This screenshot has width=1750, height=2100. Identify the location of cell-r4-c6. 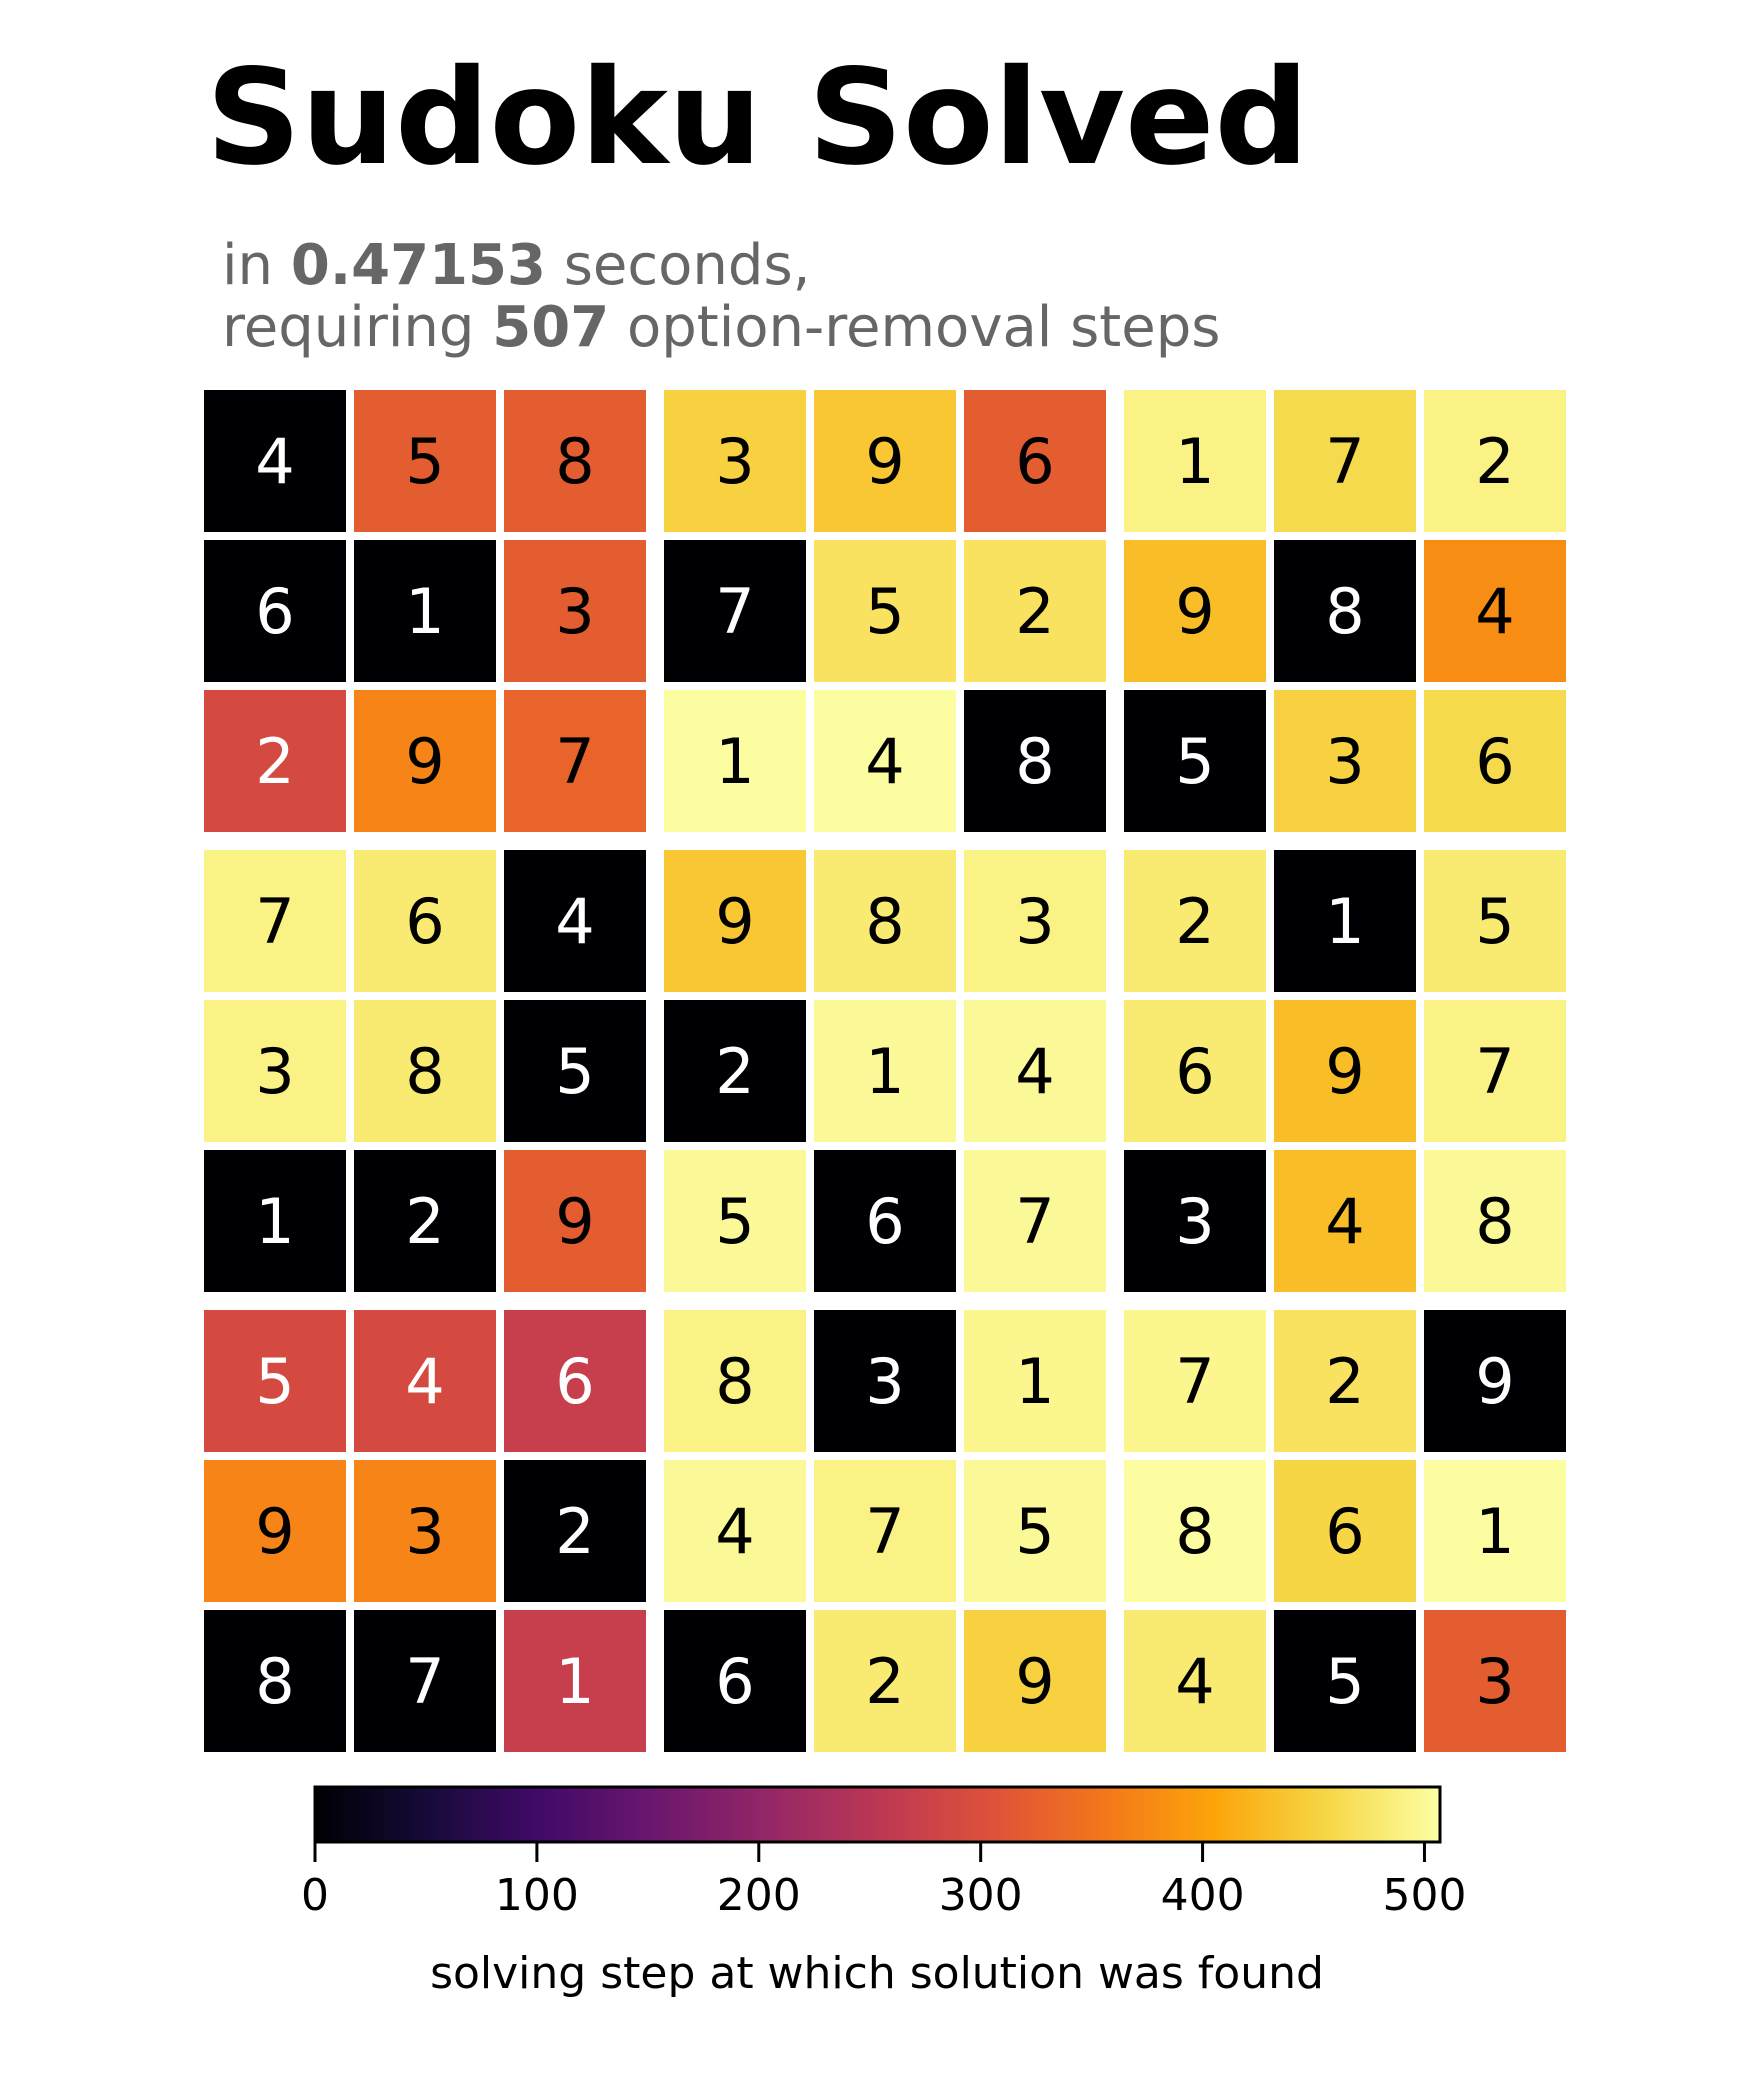
(1035, 921).